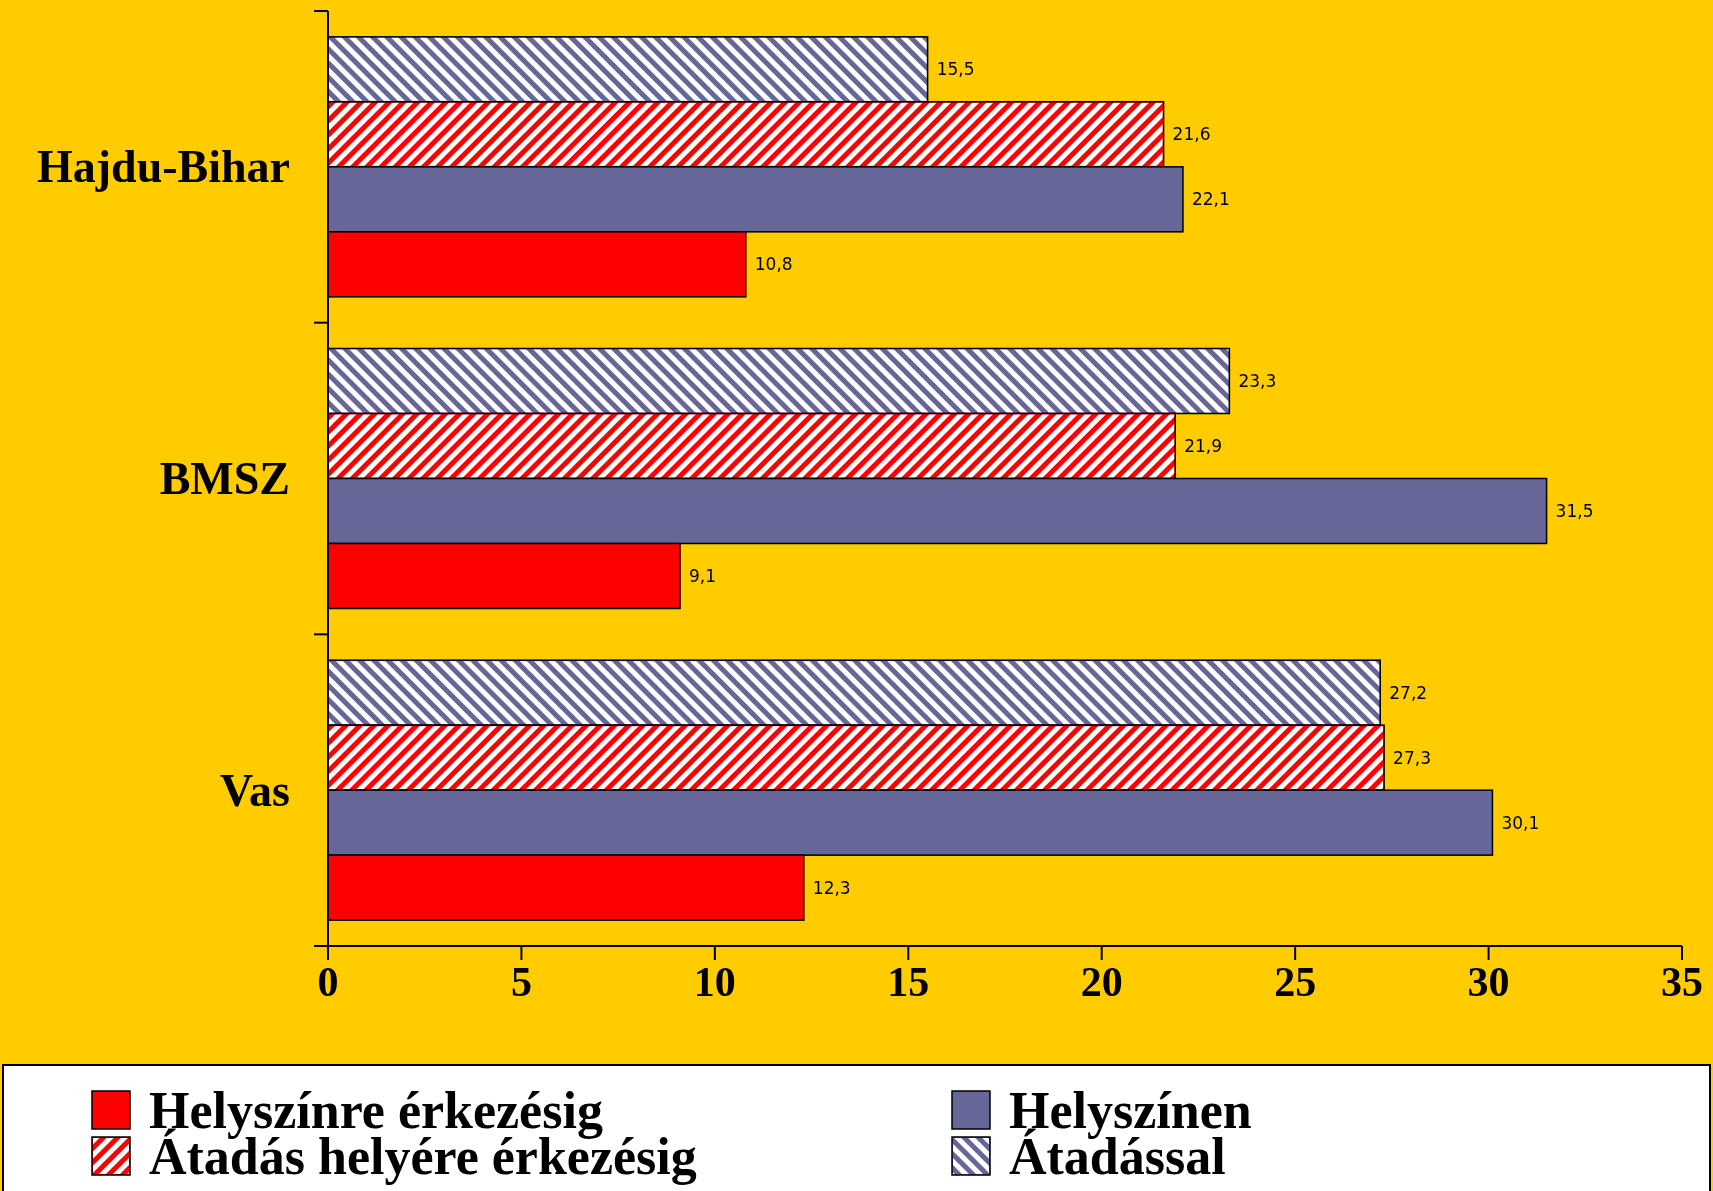  I want to click on x-tick-label: 30, so click(1488, 982).